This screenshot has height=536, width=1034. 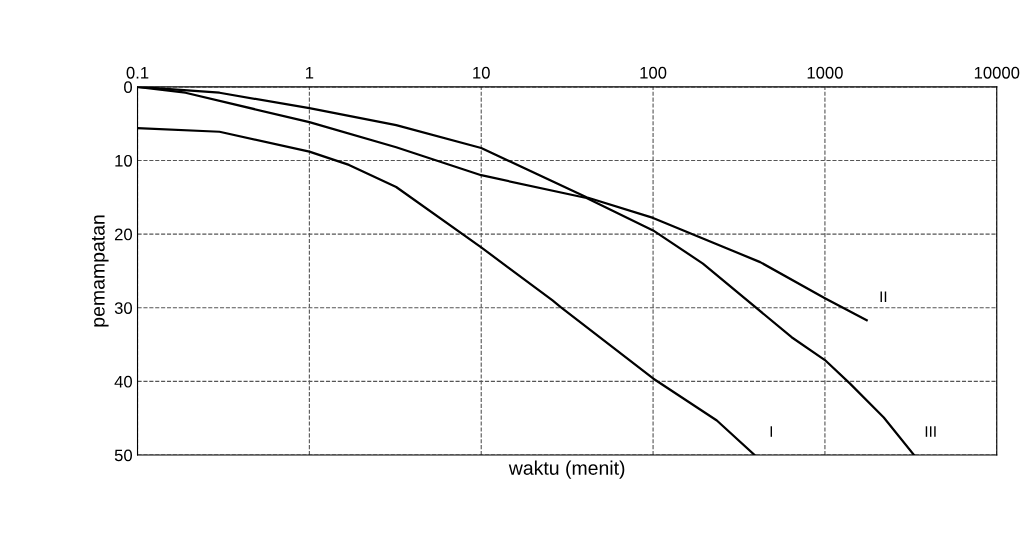 What do you see at coordinates (100, 271) in the screenshot?
I see `y-axis-title: pemampatan` at bounding box center [100, 271].